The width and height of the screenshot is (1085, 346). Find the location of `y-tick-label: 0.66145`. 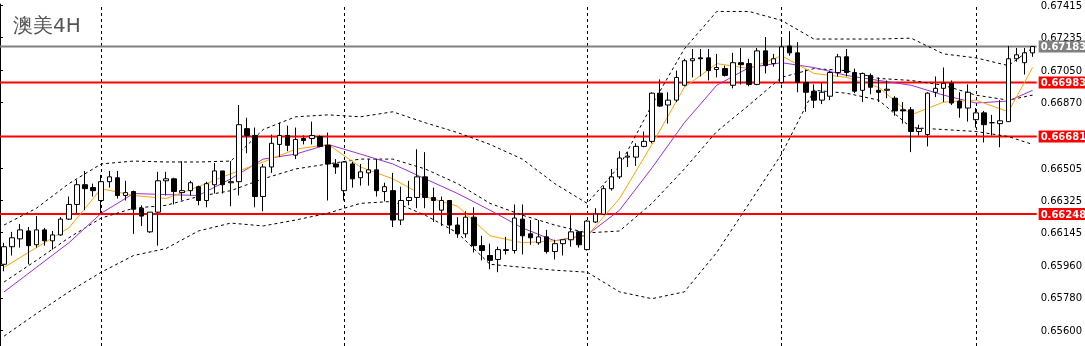

y-tick-label: 0.66145 is located at coordinates (1061, 233).